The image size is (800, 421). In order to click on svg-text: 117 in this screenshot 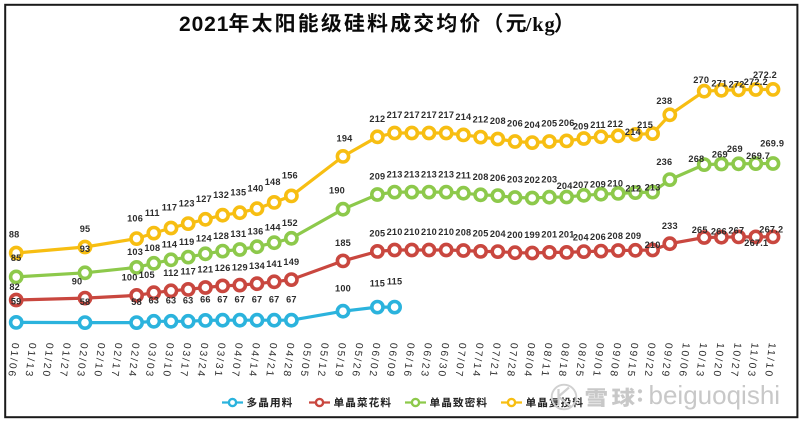, I will do `click(169, 208)`.